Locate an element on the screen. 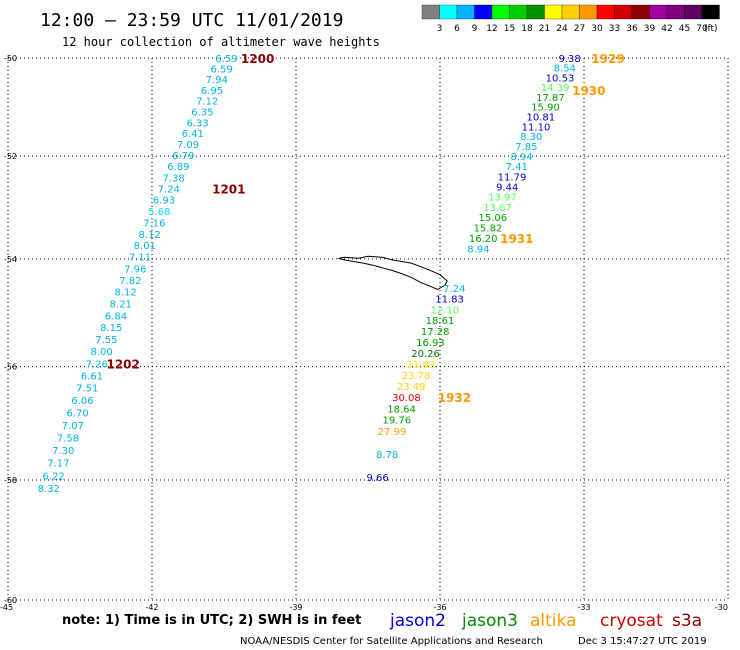 Image resolution: width=740 pixels, height=650 pixels. wave-height-label: 13.67 is located at coordinates (497, 208).